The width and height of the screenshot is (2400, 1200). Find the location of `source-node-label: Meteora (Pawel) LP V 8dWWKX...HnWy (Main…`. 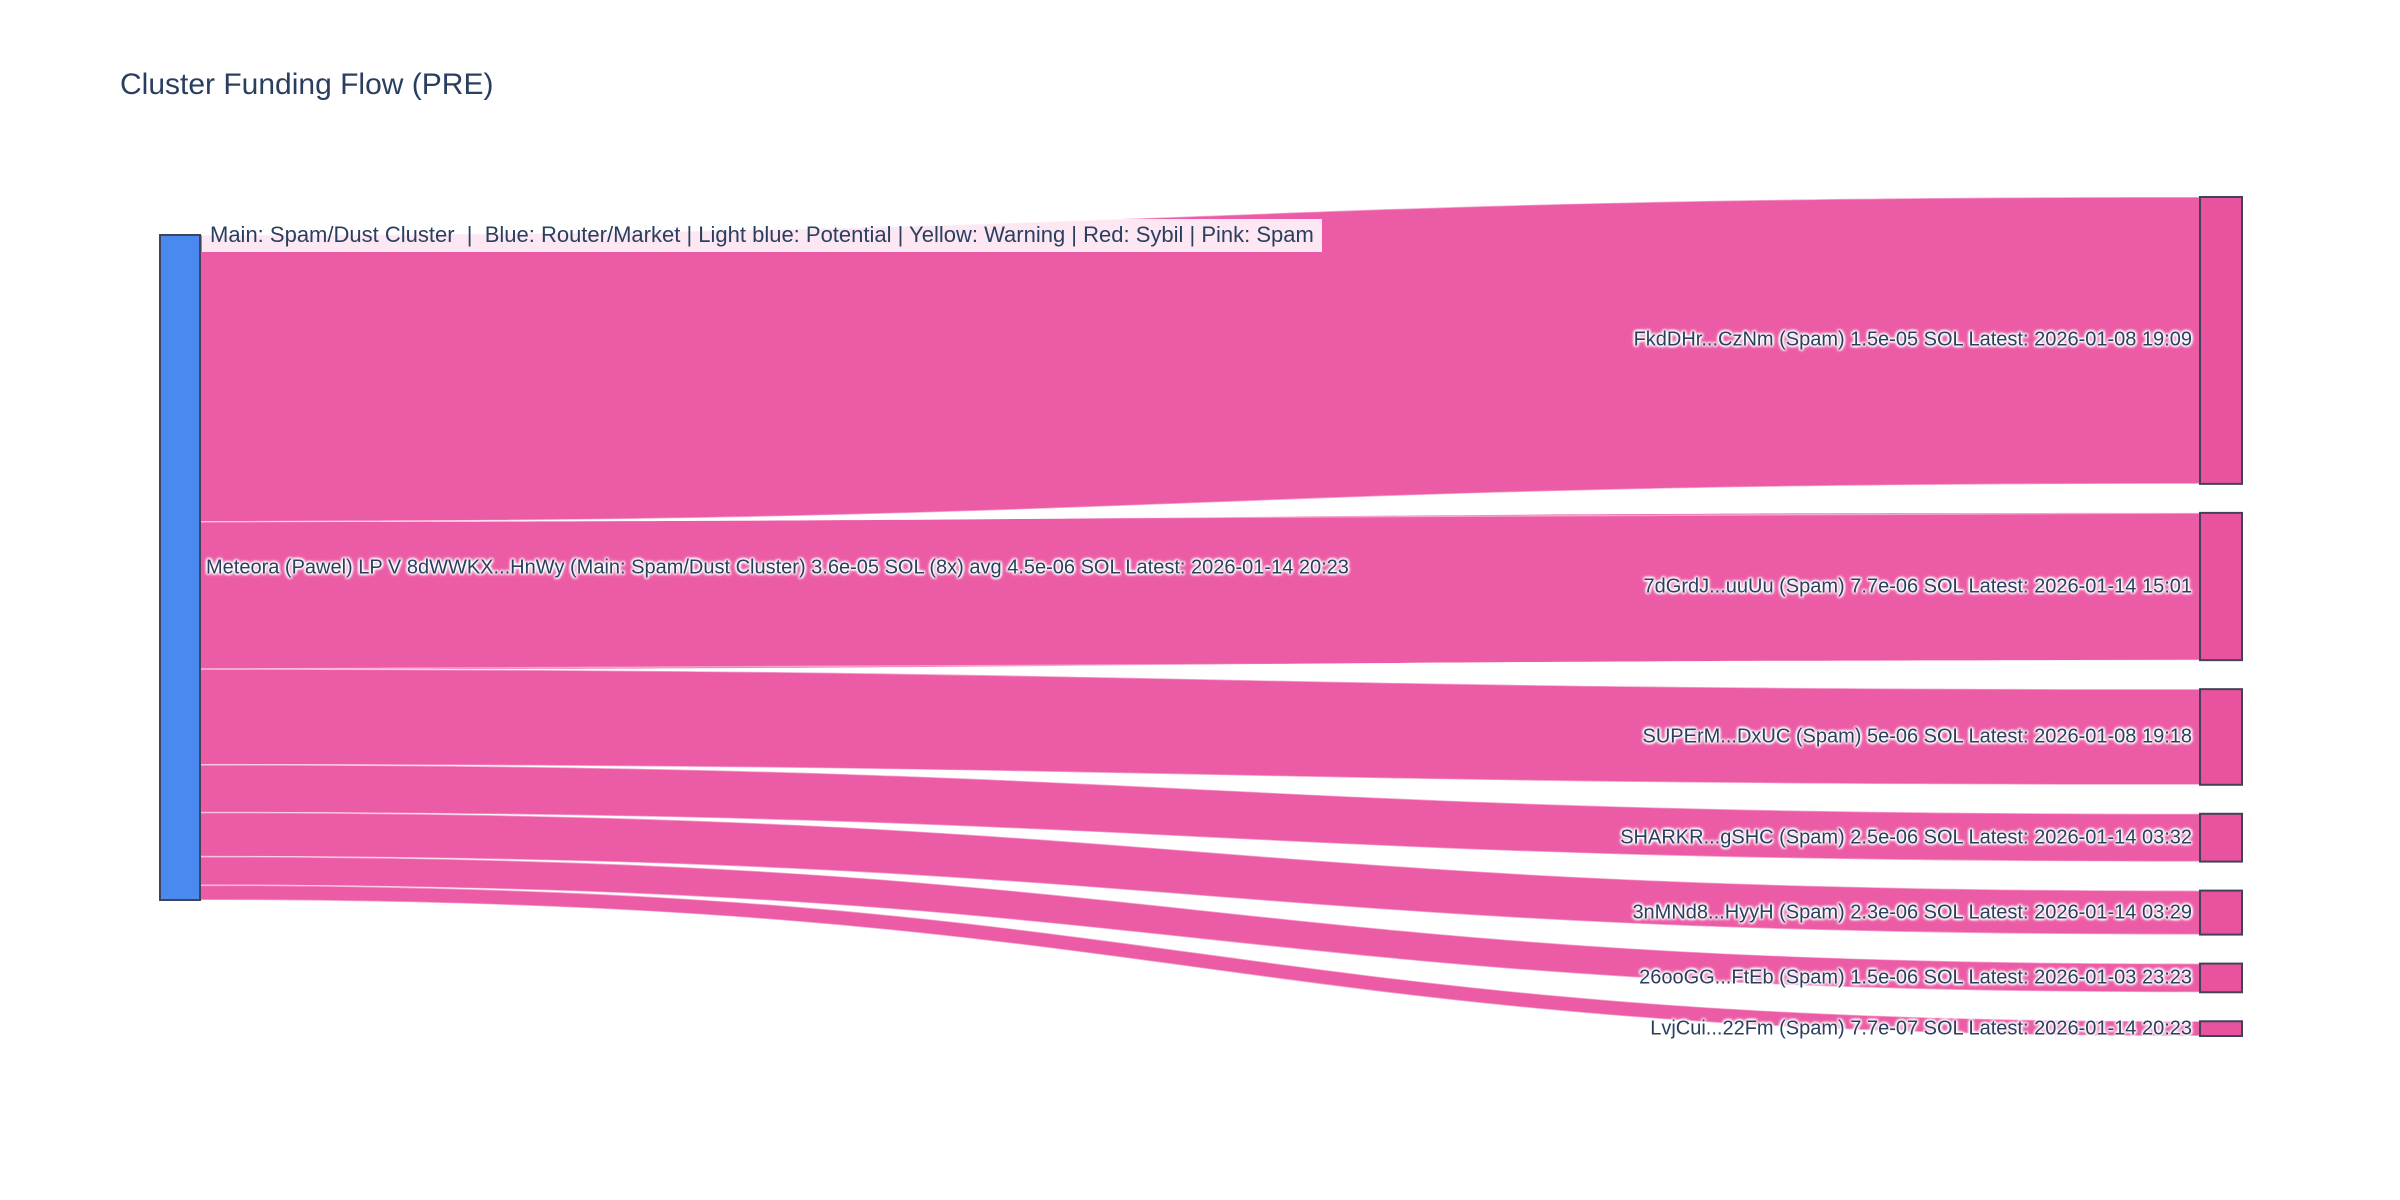

source-node-label: Meteora (Pawel) LP V 8dWWKX...HnWy (Main… is located at coordinates (777, 567).